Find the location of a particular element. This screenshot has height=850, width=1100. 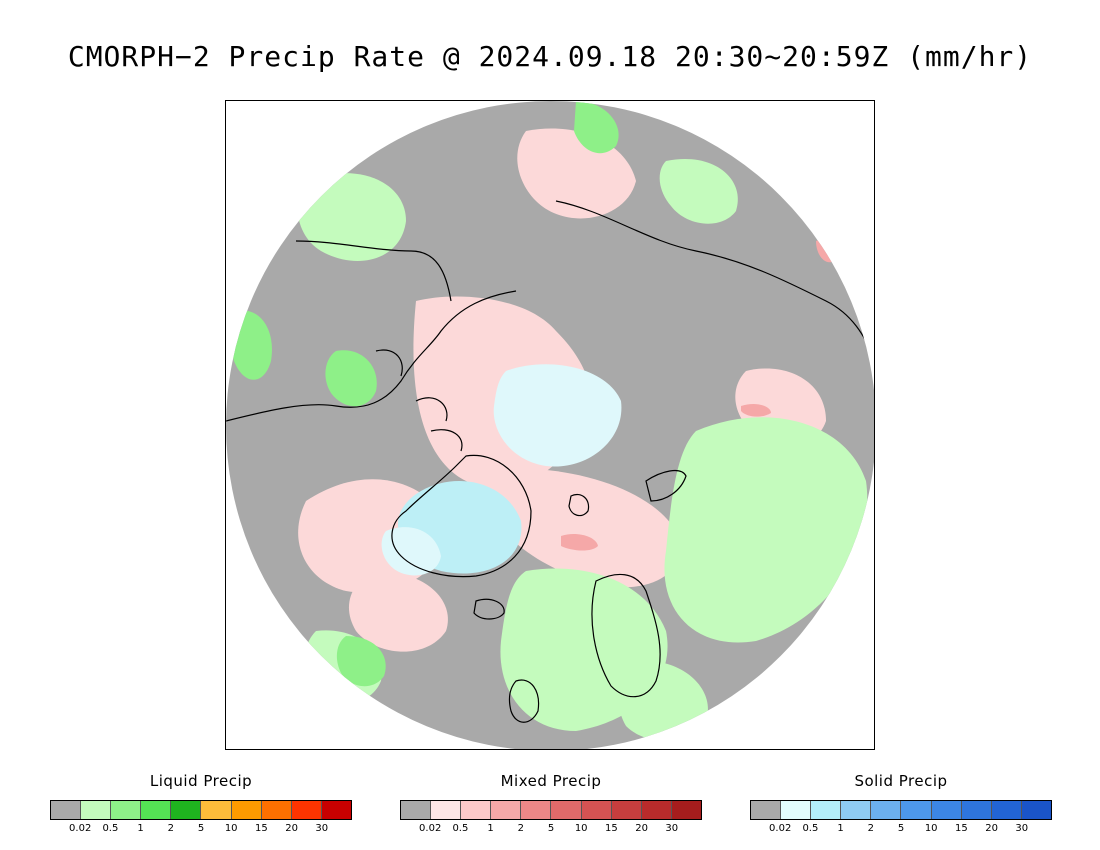

alaska-coast is located at coordinates (373, 271).